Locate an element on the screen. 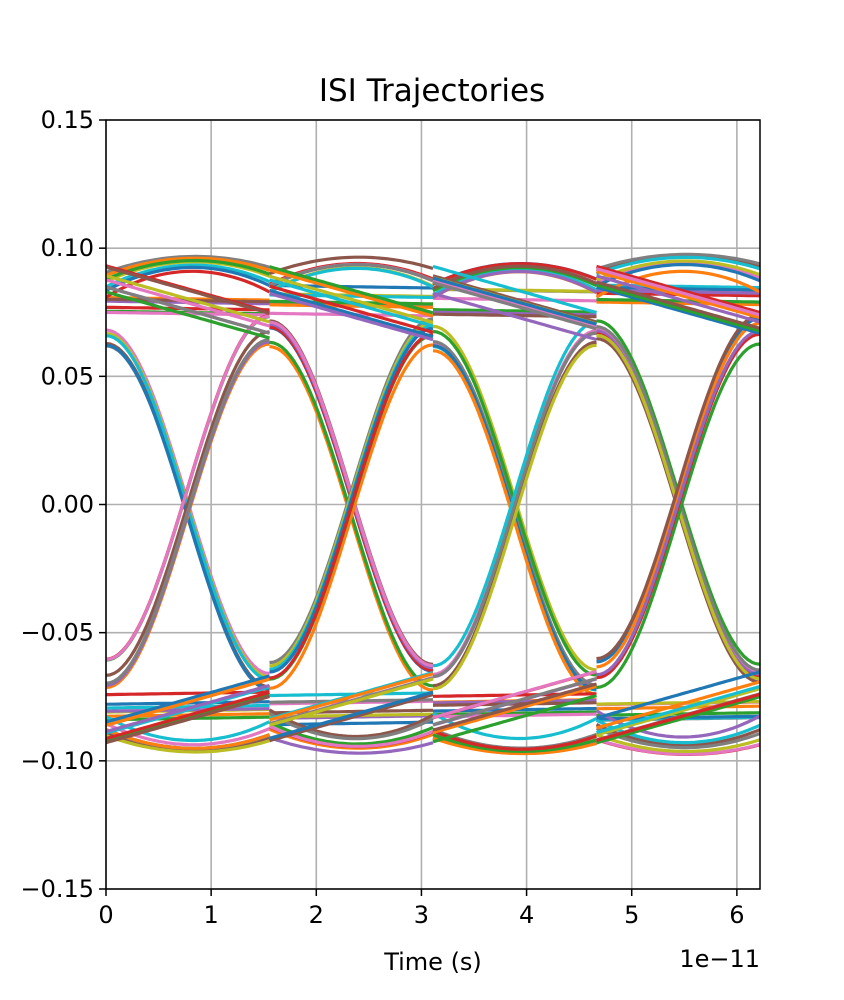 Image resolution: width=844 pixels, height=1000 pixels. x-tick-label: 2 is located at coordinates (316, 915).